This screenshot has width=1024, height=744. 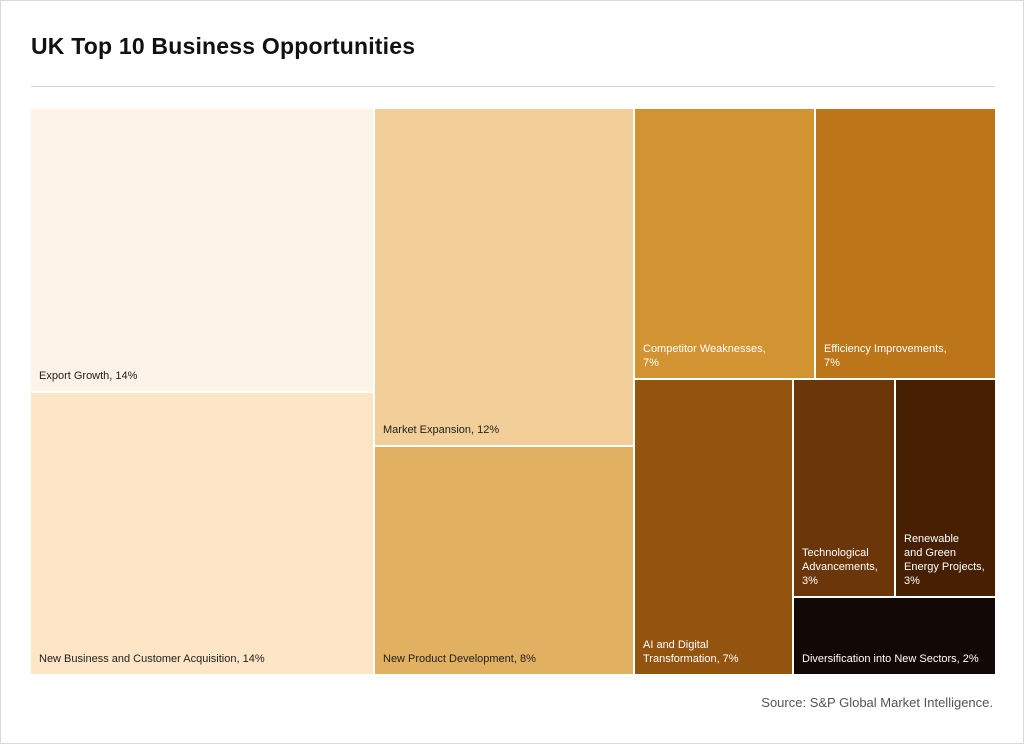 I want to click on treemap-tile-renewable-and-green-energy-projects: Renewable and Green Energy Projects, 3%, so click(x=945, y=488).